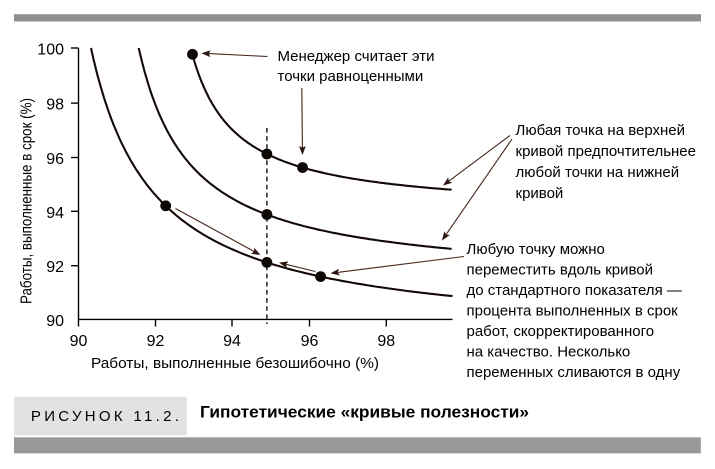 The width and height of the screenshot is (715, 469). I want to click on svg-text: кривой, so click(540, 193).